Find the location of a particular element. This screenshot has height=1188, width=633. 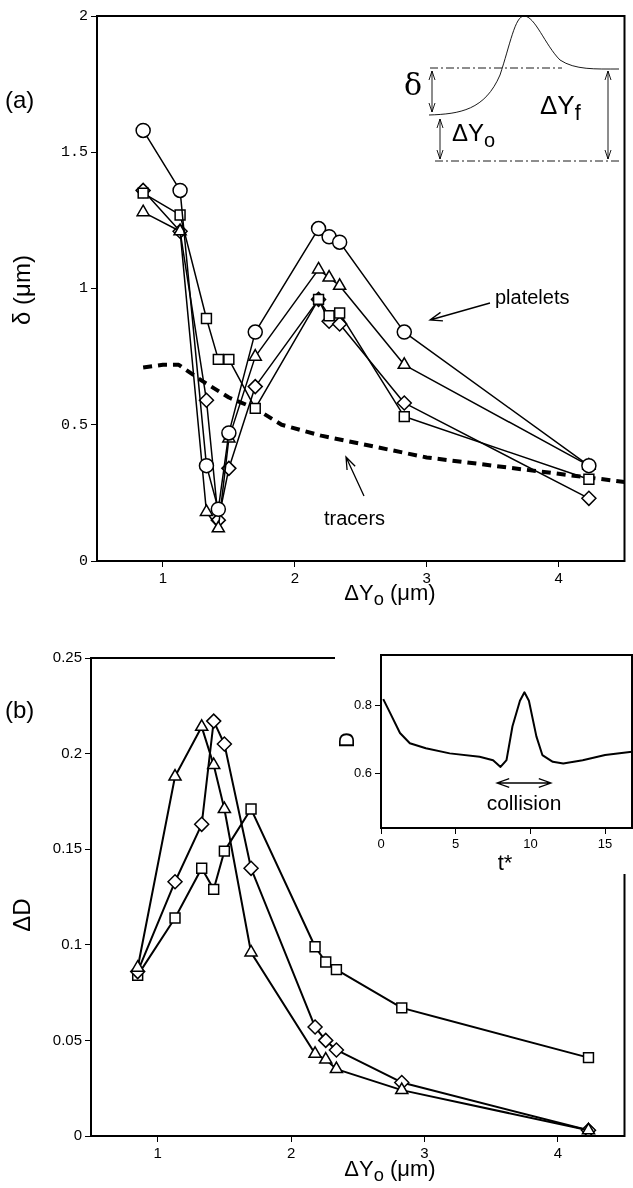

y-tick-label: 1 is located at coordinates (83, 289).